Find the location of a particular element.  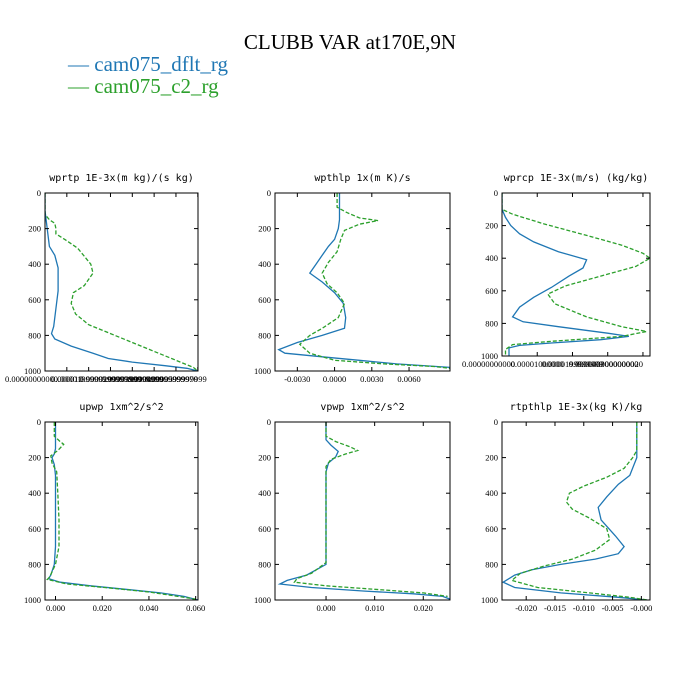

legend-swatch-c2: — is located at coordinates (78, 86).